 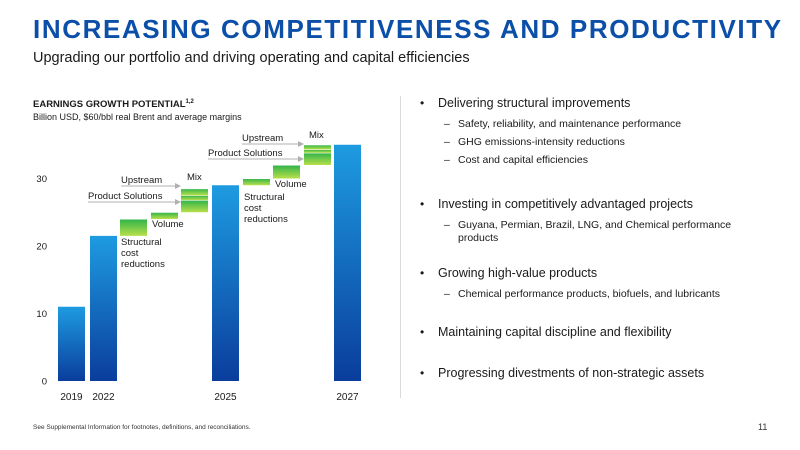 I want to click on x-tick-label: 2025, so click(x=225, y=397).